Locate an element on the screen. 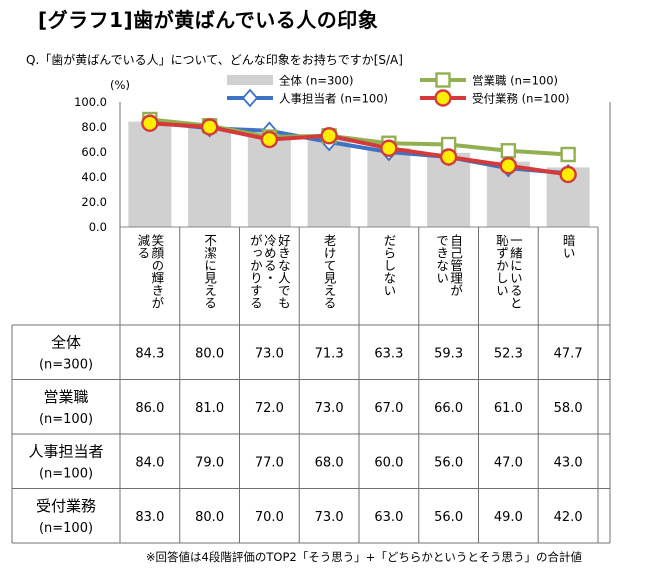 The image size is (654, 575). category-label-line: 冷める・ is located at coordinates (269, 259).